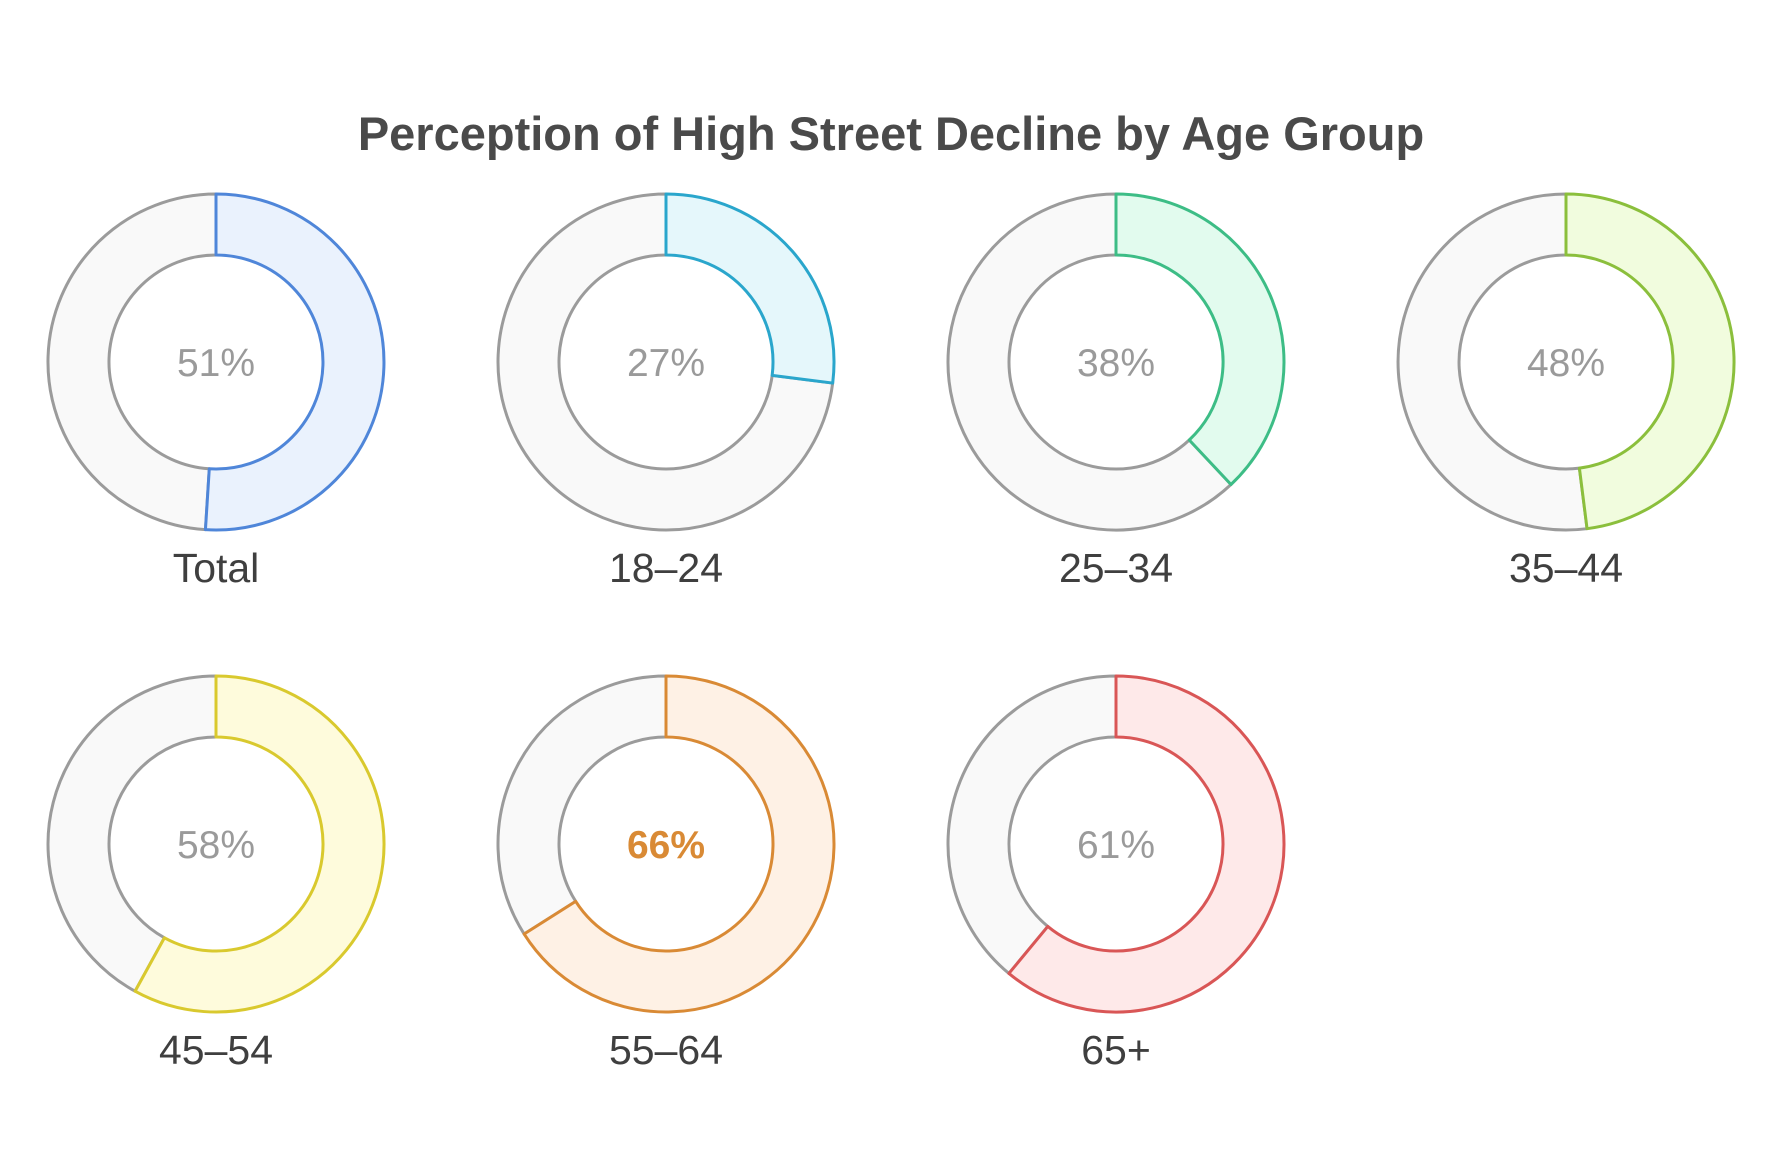  Describe the element at coordinates (1116, 363) in the screenshot. I see `value-label-25-34: 38%` at that location.